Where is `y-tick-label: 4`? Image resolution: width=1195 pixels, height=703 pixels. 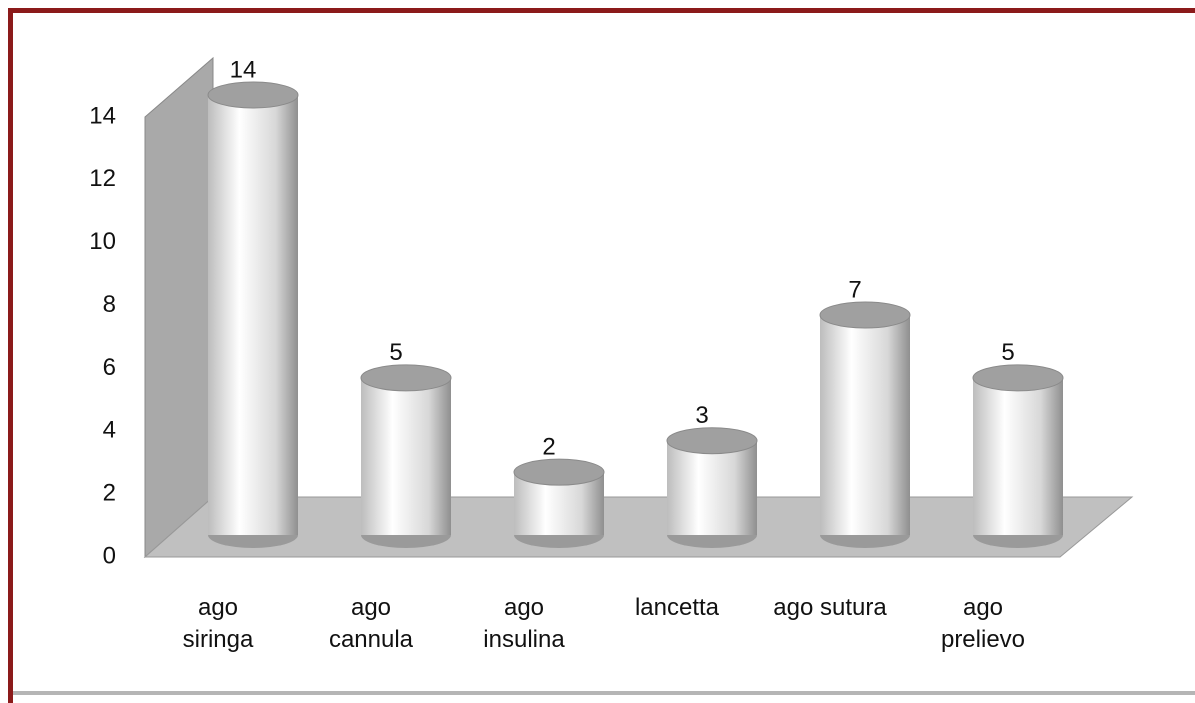 y-tick-label: 4 is located at coordinates (109, 430).